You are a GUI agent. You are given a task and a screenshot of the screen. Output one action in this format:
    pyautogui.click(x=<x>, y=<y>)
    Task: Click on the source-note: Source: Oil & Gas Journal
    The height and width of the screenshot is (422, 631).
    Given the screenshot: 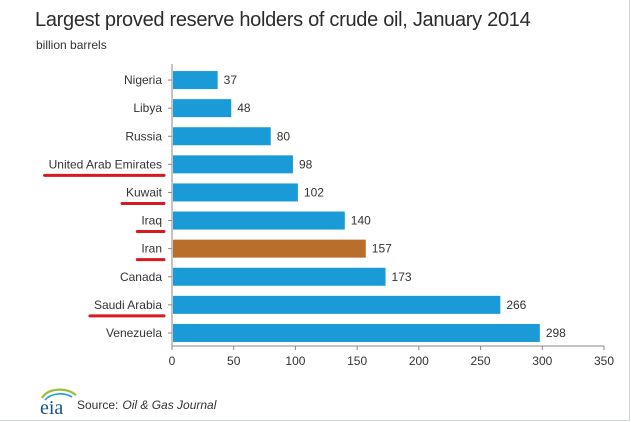 What is the action you would take?
    pyautogui.click(x=146, y=405)
    